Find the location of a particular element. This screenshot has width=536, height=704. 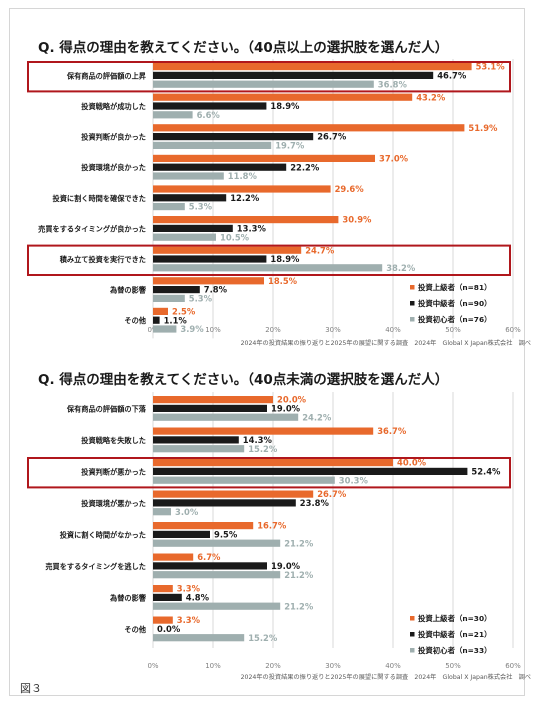

data-label: 18.5% is located at coordinates (283, 281).